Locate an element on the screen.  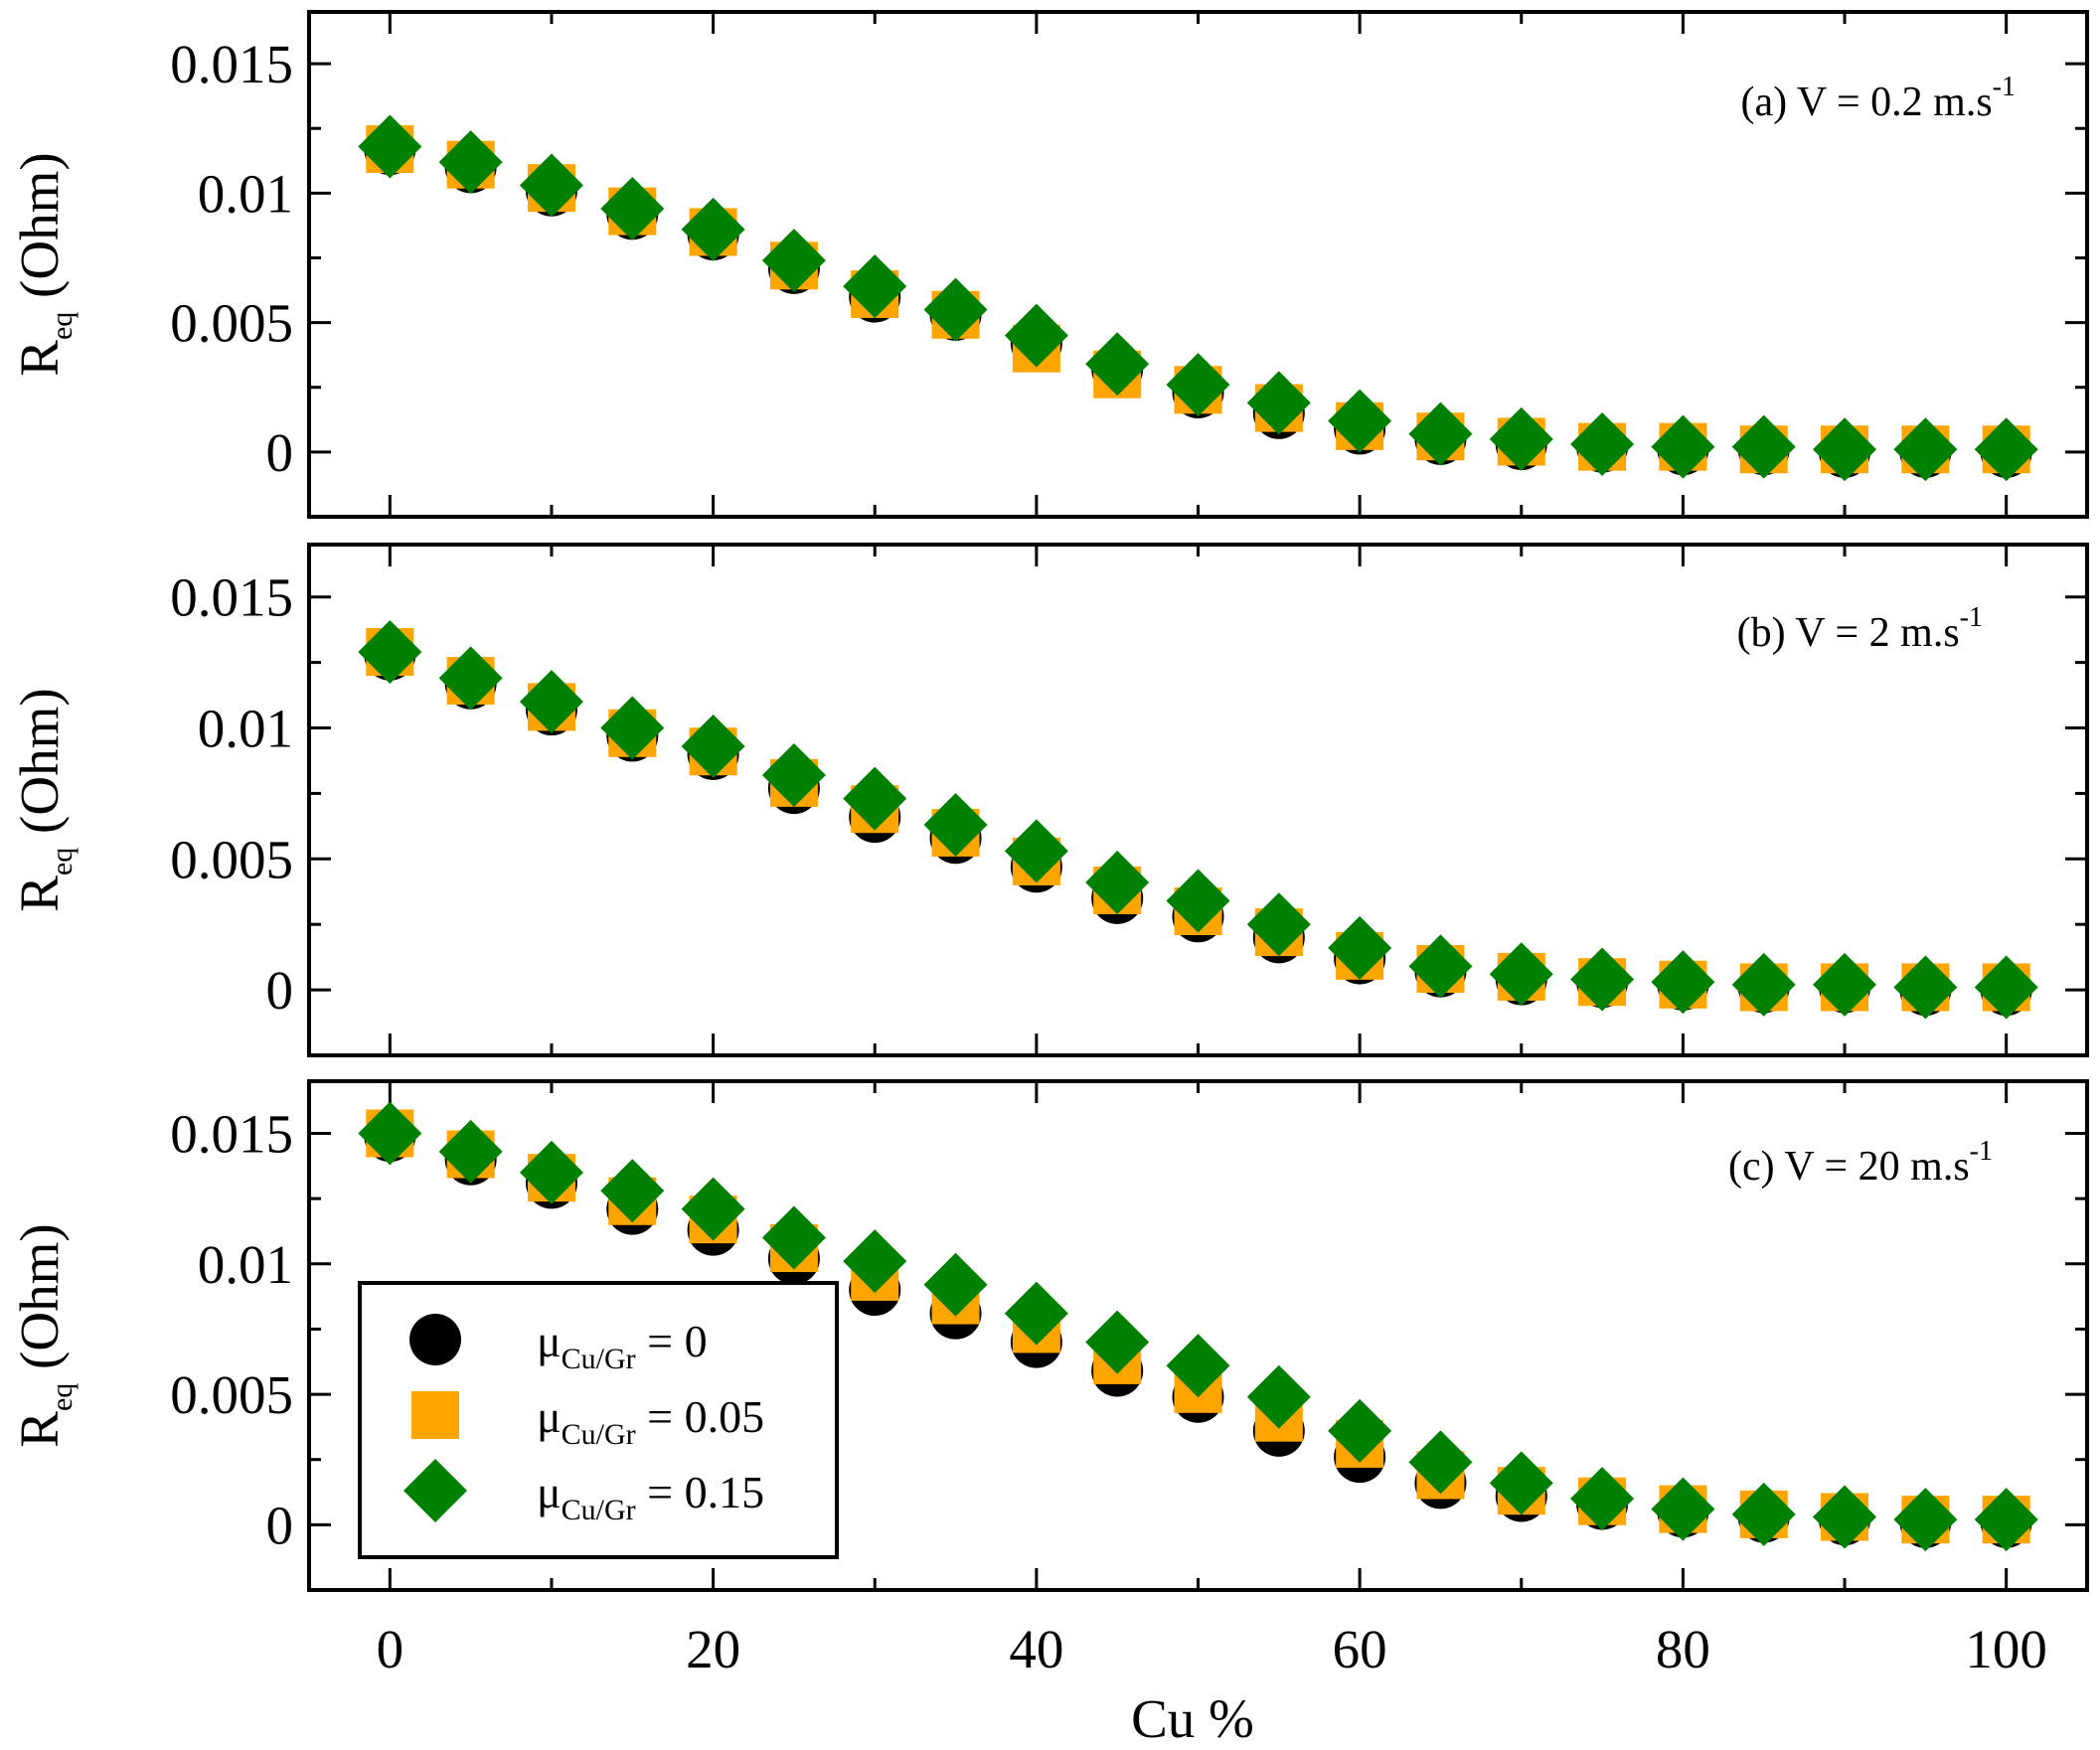
panel-a-label: (a) V = 0.2 m.s-1 is located at coordinates (1878, 98).